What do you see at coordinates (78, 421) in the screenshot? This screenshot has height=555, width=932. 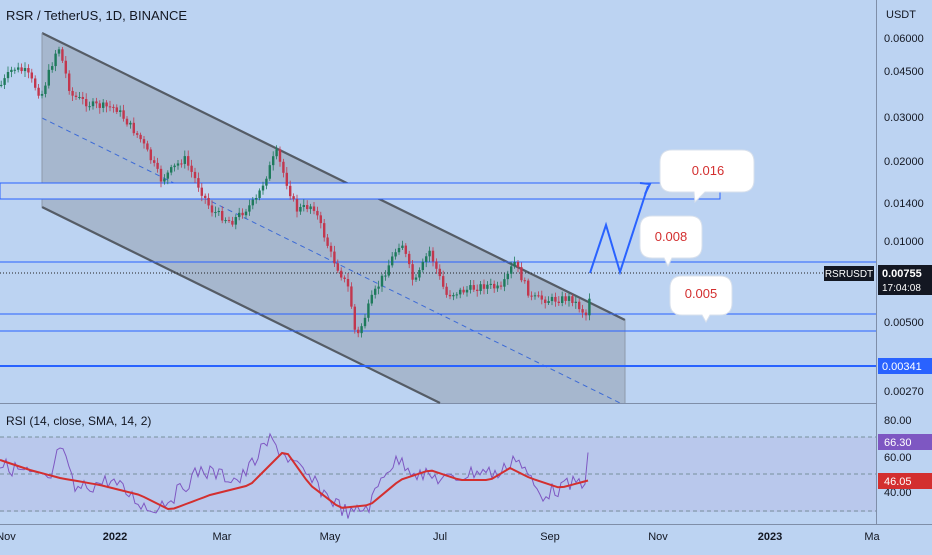 I see `rsi-title: RSI (14, close, SMA, 14, 2)` at bounding box center [78, 421].